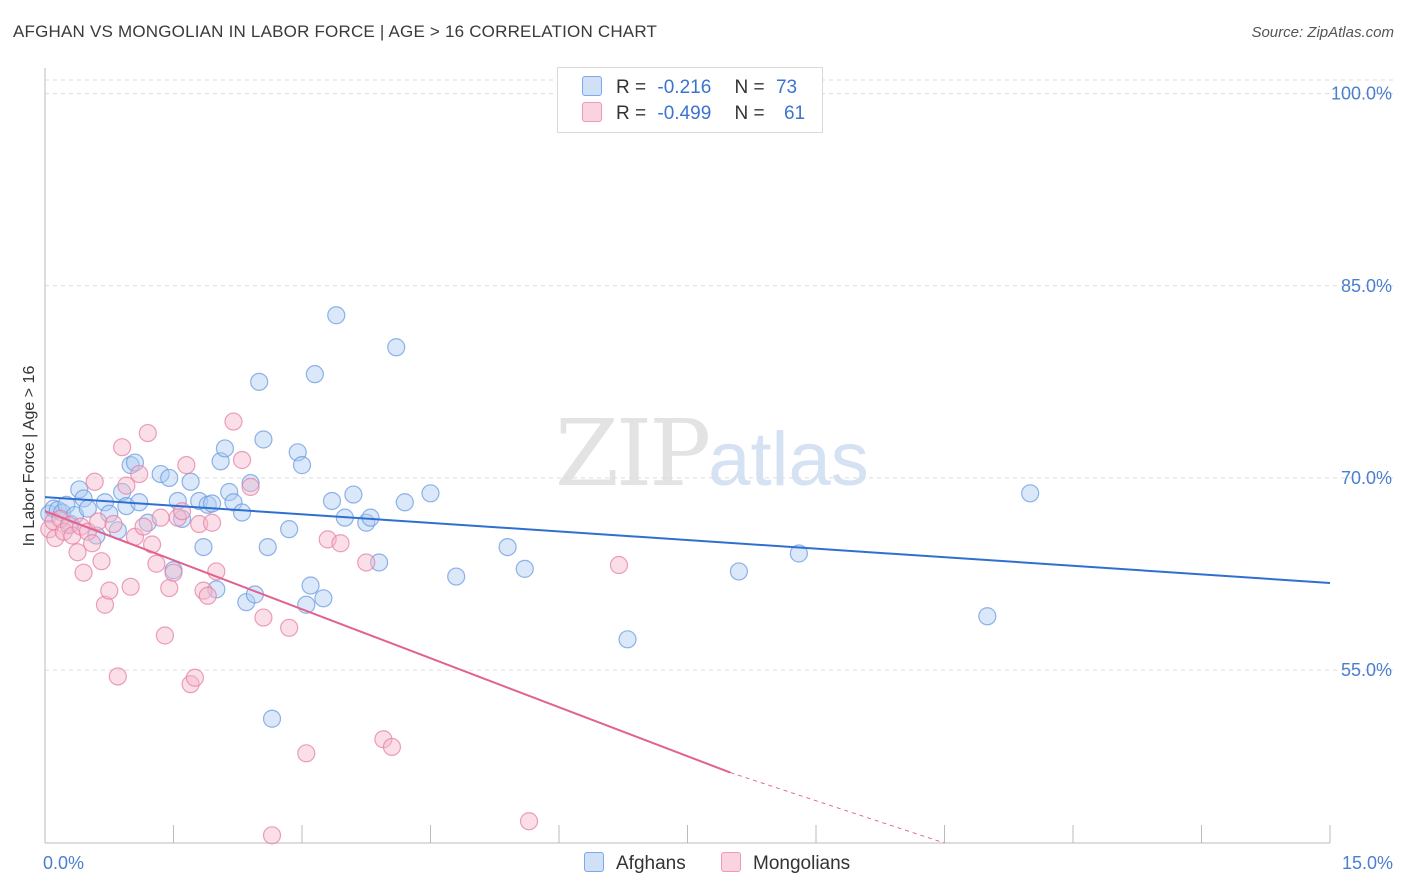  I want to click on legend-box: R = -0.216 N = 73 R = -0.499 N = 61, so click(690, 100).